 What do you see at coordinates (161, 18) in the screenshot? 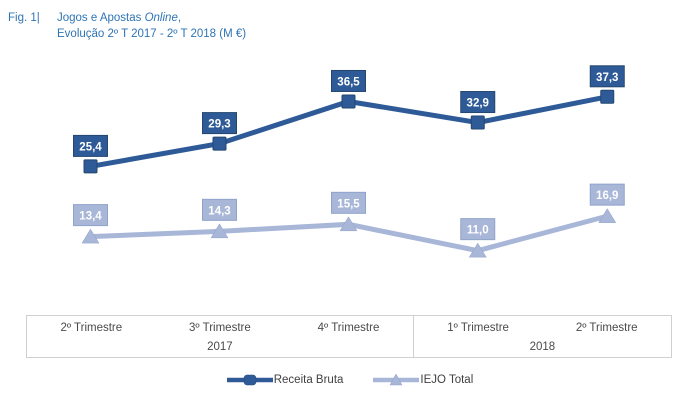
I see `title-online-word: Online` at bounding box center [161, 18].